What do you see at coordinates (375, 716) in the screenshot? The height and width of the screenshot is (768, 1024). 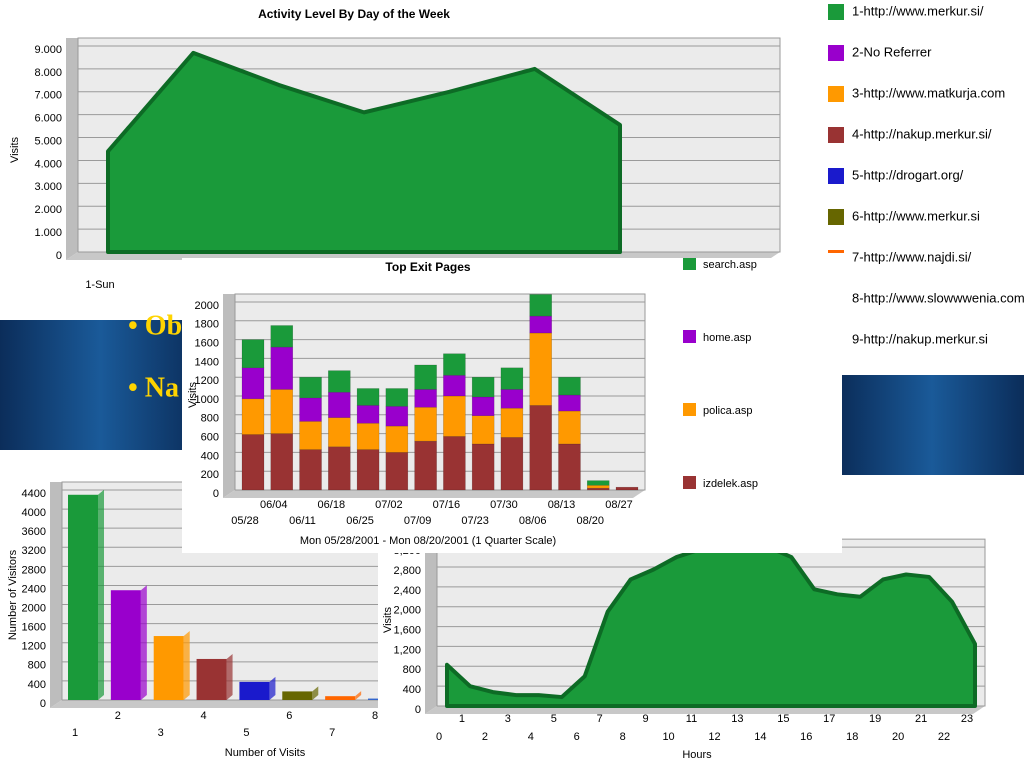 I see `x-tick-label: 8` at bounding box center [375, 716].